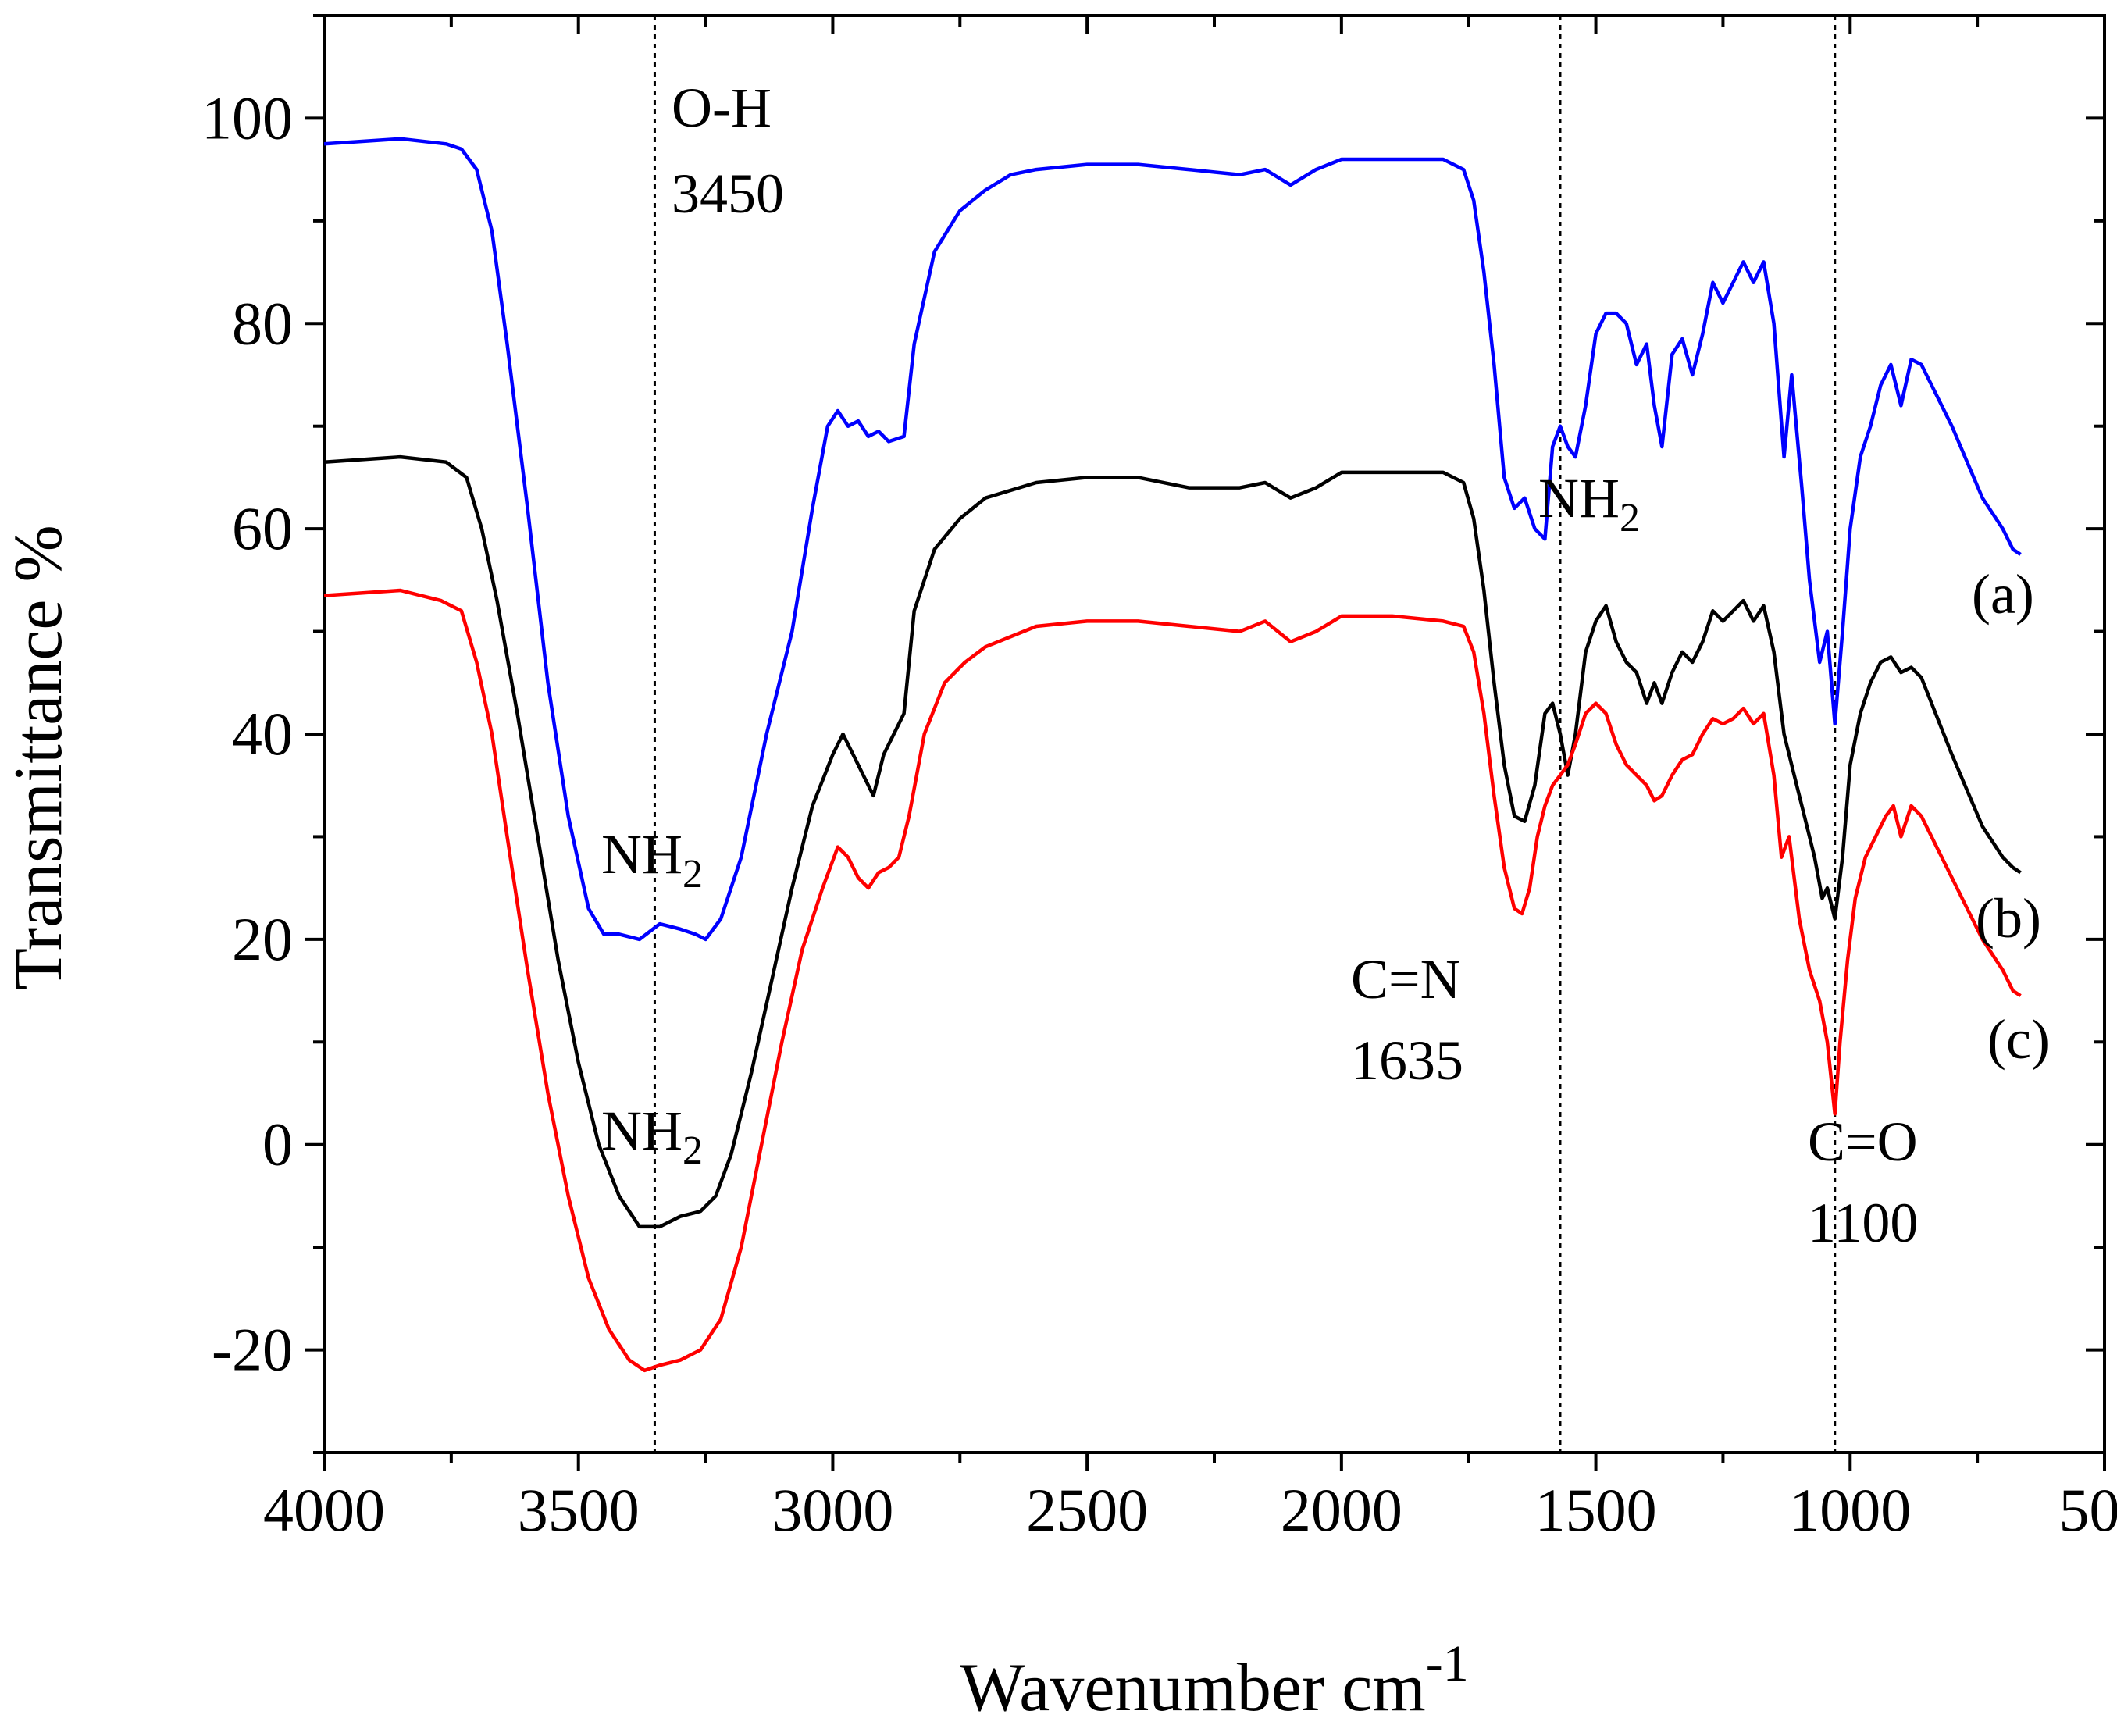 This screenshot has height=1736, width=2117. Describe the element at coordinates (253, 1350) in the screenshot. I see `y-tick-label--20: -20` at that location.